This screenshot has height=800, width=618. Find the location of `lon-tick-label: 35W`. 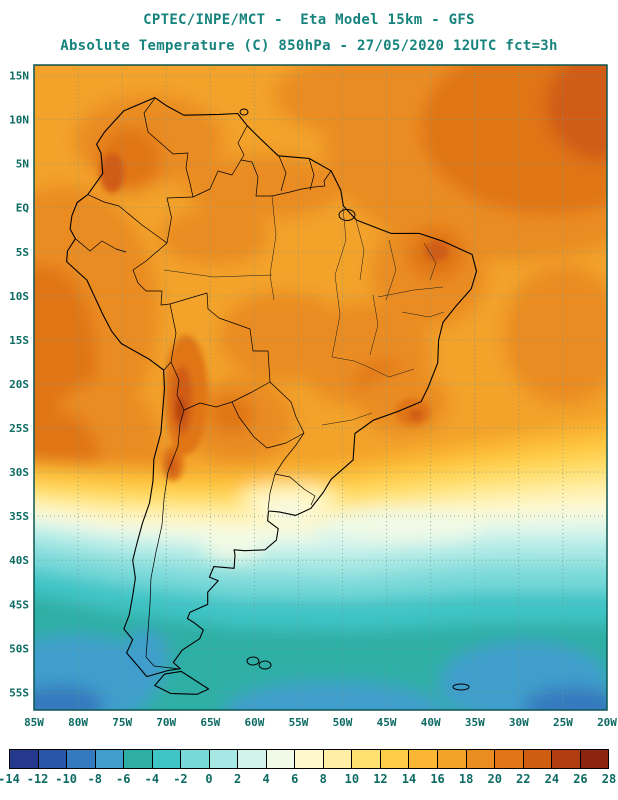

lon-tick-label: 35W is located at coordinates (475, 722).